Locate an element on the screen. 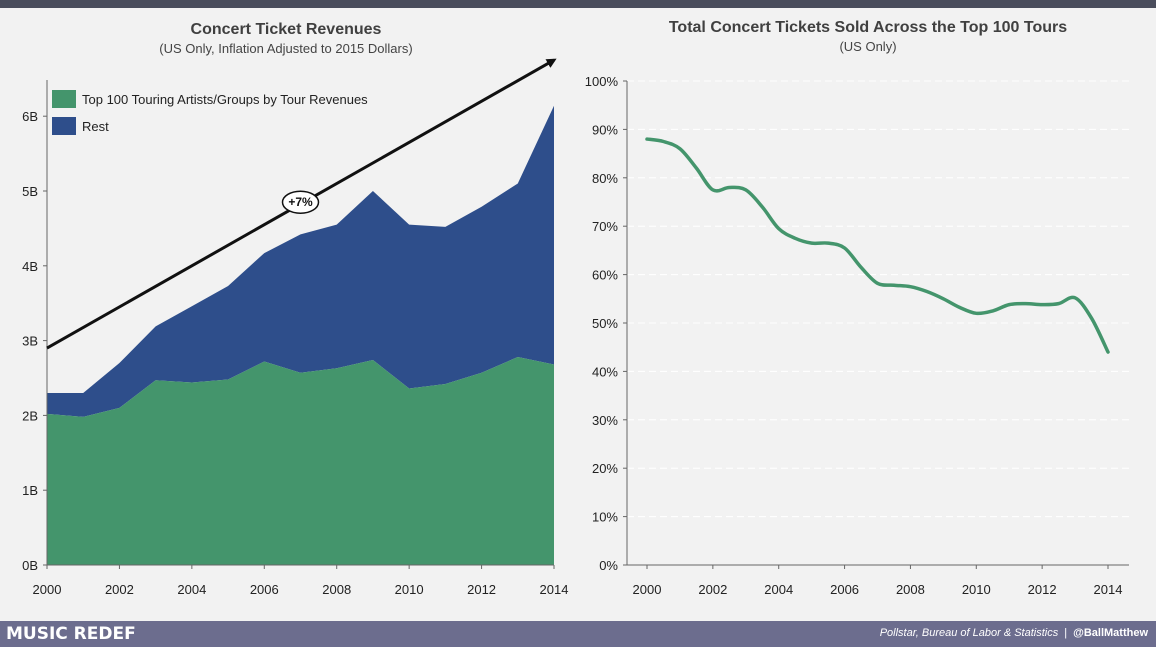  legend-swatch-top100 is located at coordinates (64, 99).